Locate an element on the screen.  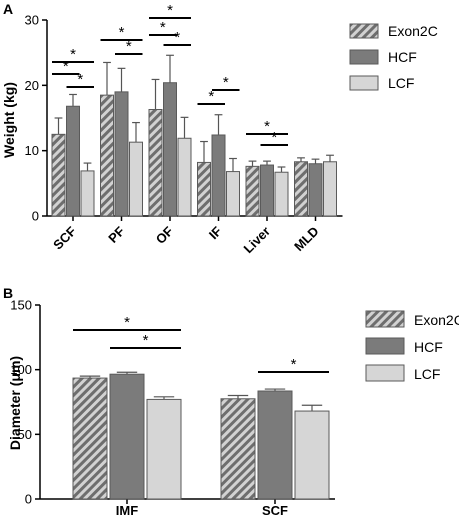
x-tick-label: IF is located at coordinates (215, 232).